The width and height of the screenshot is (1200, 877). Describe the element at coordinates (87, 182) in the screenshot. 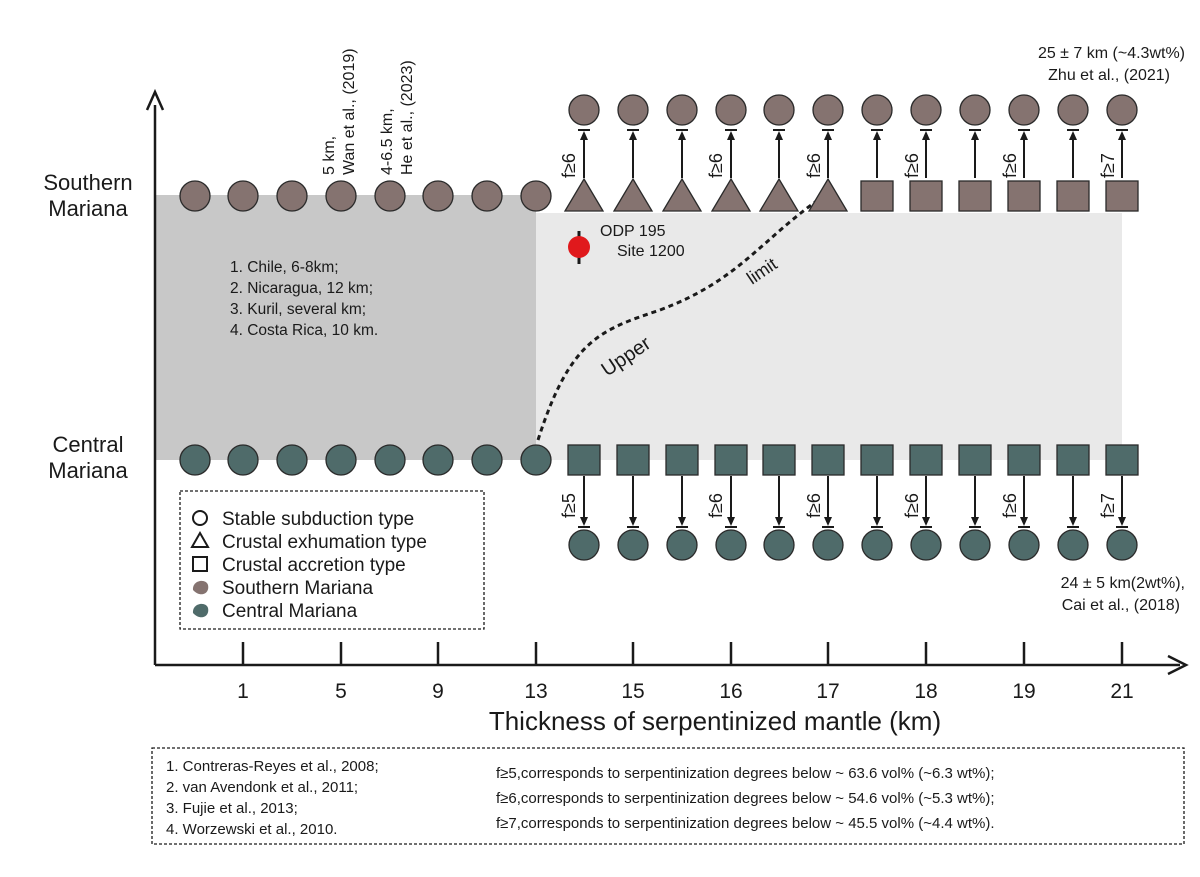

I see `southern-mariana-label-1: Southern` at that location.